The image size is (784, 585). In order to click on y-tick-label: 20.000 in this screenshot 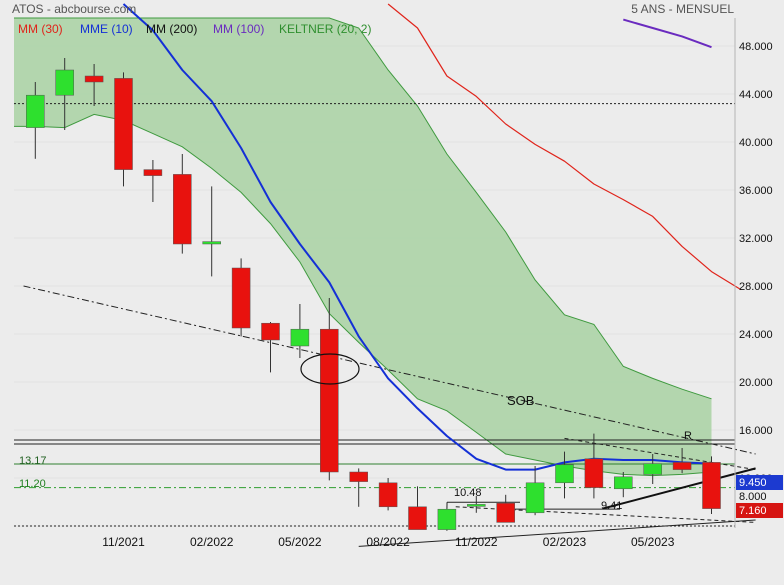, I will do `click(756, 383)`.